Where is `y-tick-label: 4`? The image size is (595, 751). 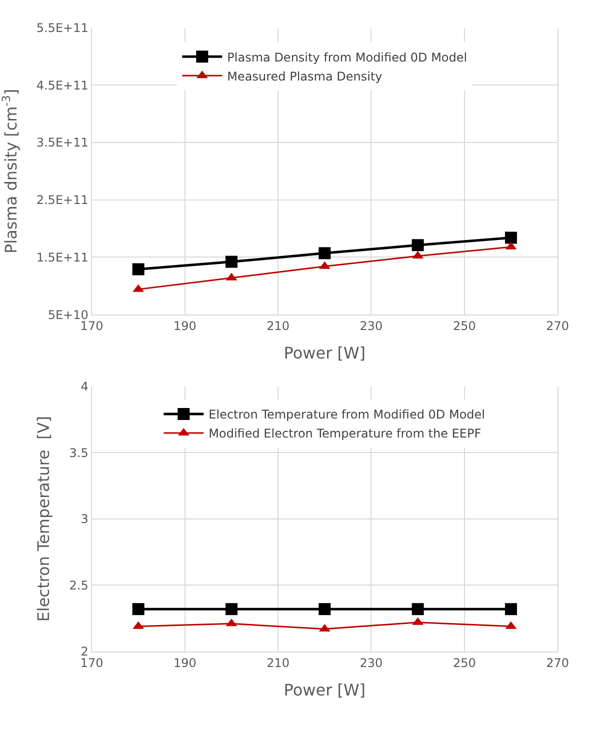
y-tick-label: 4 is located at coordinates (84, 386).